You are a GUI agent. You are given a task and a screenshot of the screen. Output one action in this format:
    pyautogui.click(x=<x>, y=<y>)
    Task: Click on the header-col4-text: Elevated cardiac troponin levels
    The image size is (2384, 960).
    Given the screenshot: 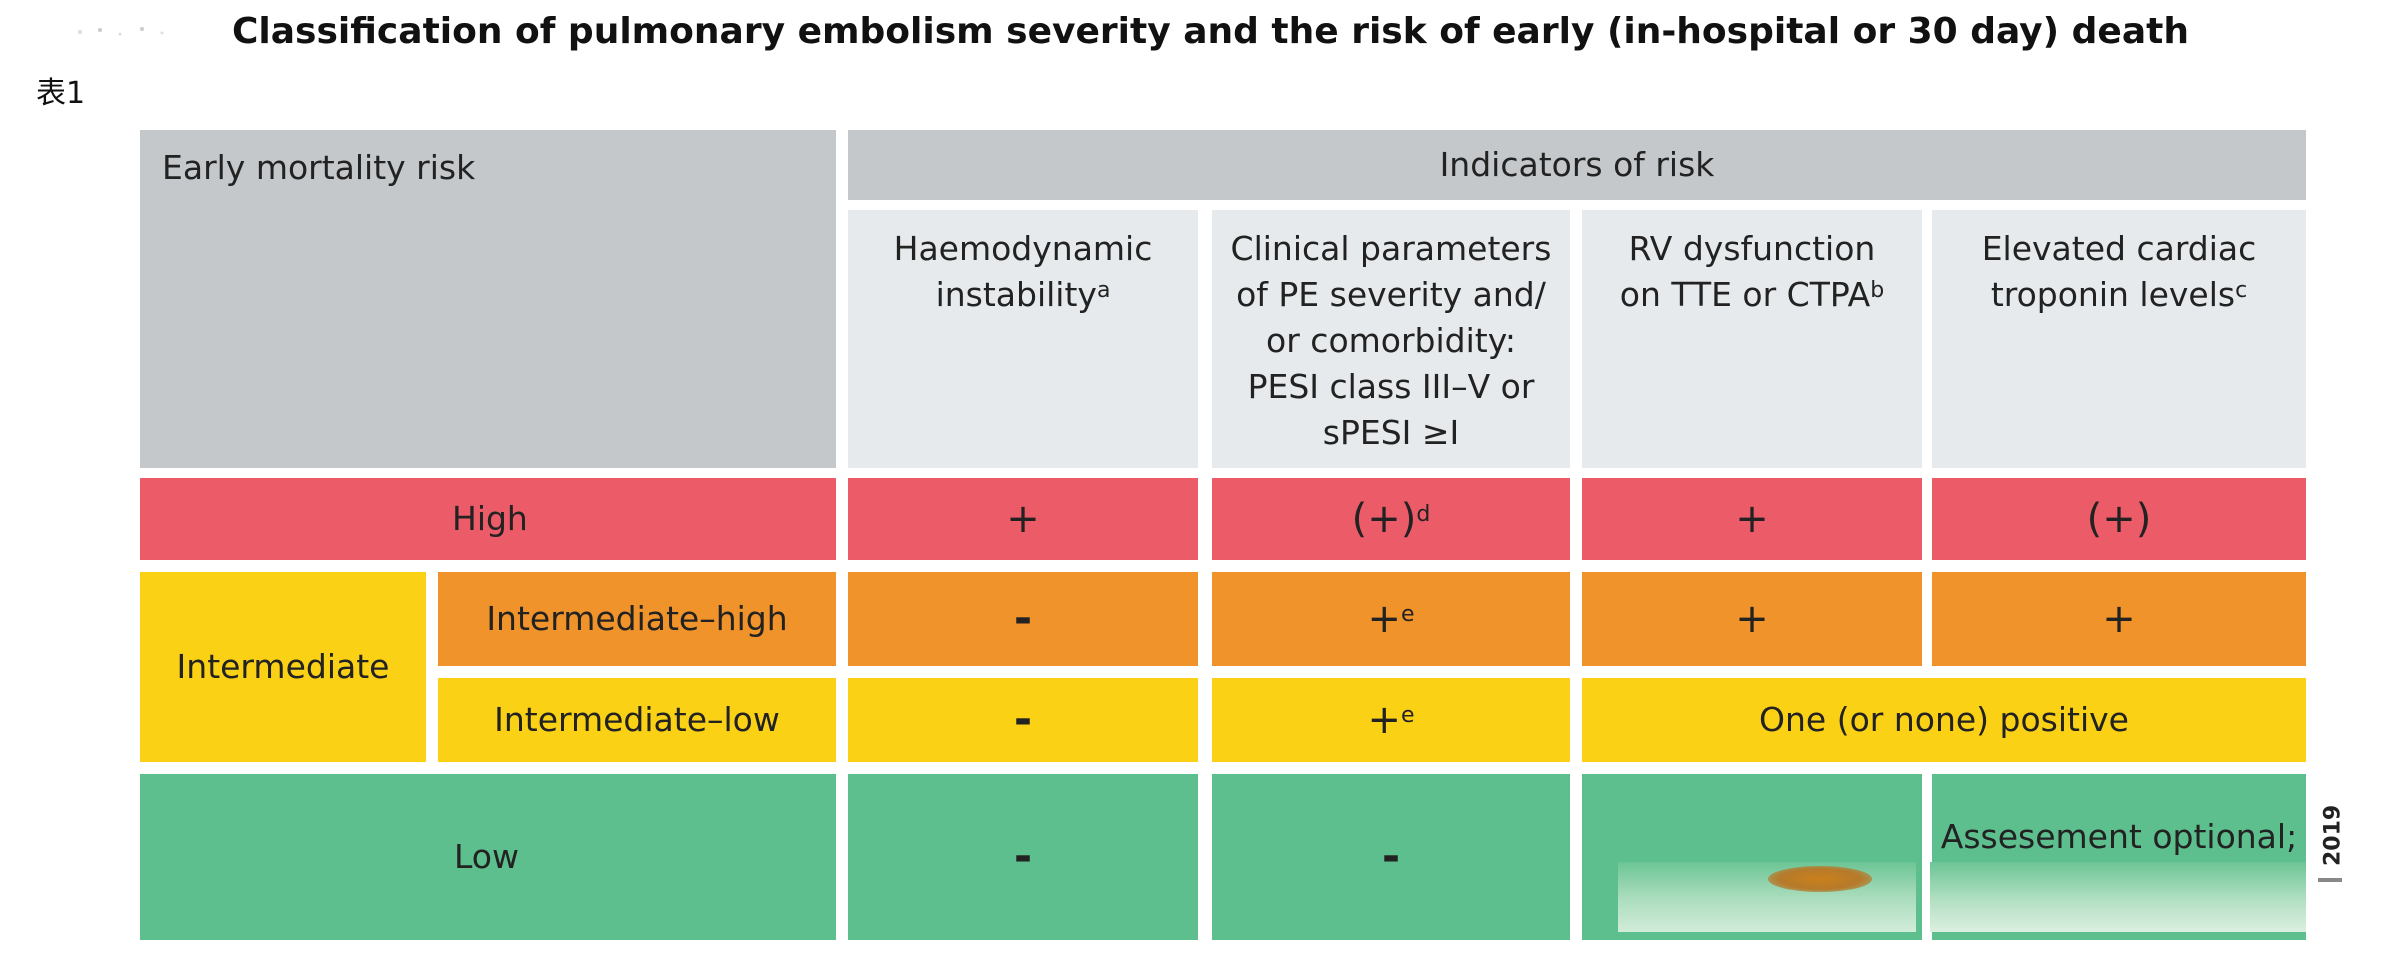 What is the action you would take?
    pyautogui.click(x=2119, y=271)
    